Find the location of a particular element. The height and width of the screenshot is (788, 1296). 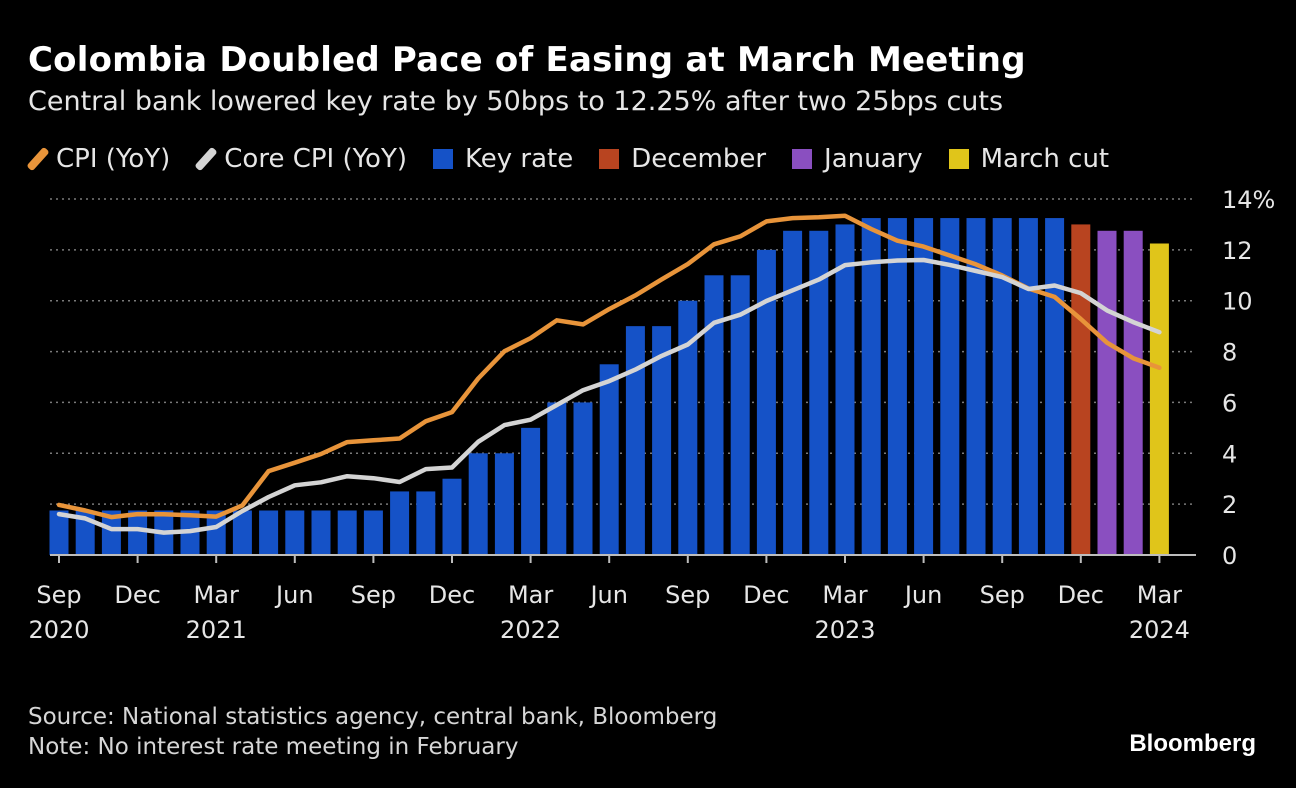

bloomberg-logo: Bloomberg is located at coordinates (1192, 743).